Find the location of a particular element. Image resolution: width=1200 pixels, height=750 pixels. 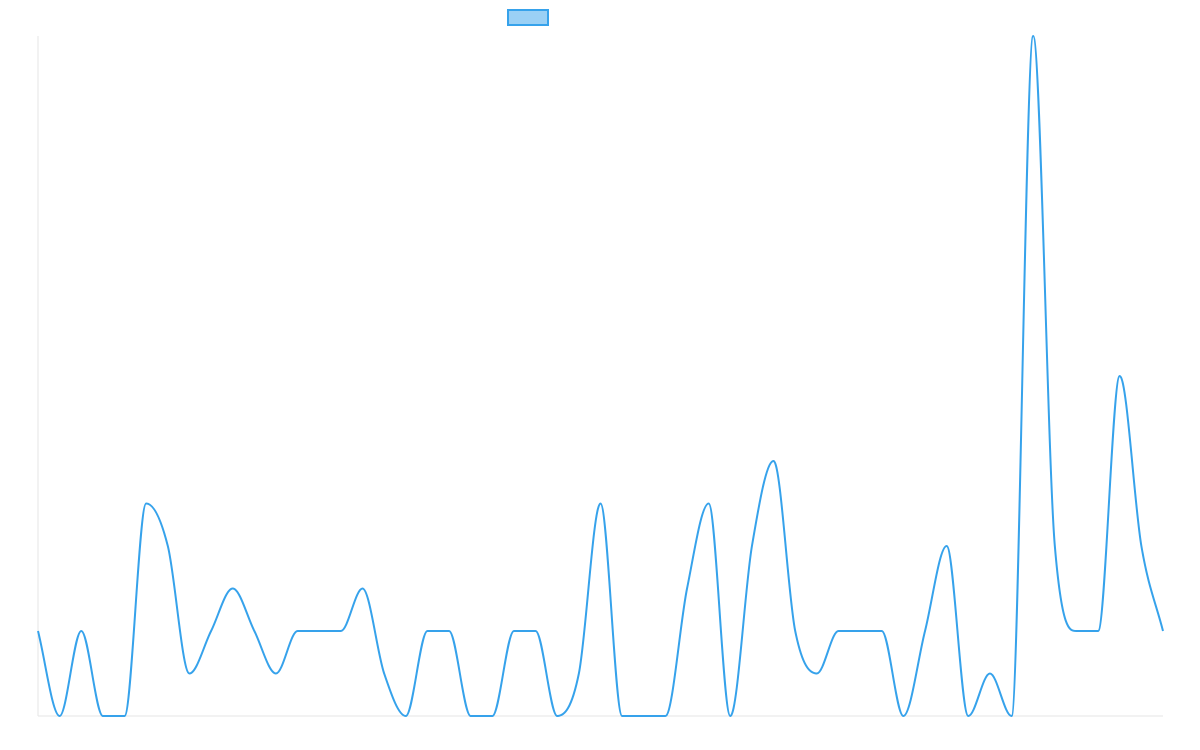

legend is located at coordinates (528, 17).